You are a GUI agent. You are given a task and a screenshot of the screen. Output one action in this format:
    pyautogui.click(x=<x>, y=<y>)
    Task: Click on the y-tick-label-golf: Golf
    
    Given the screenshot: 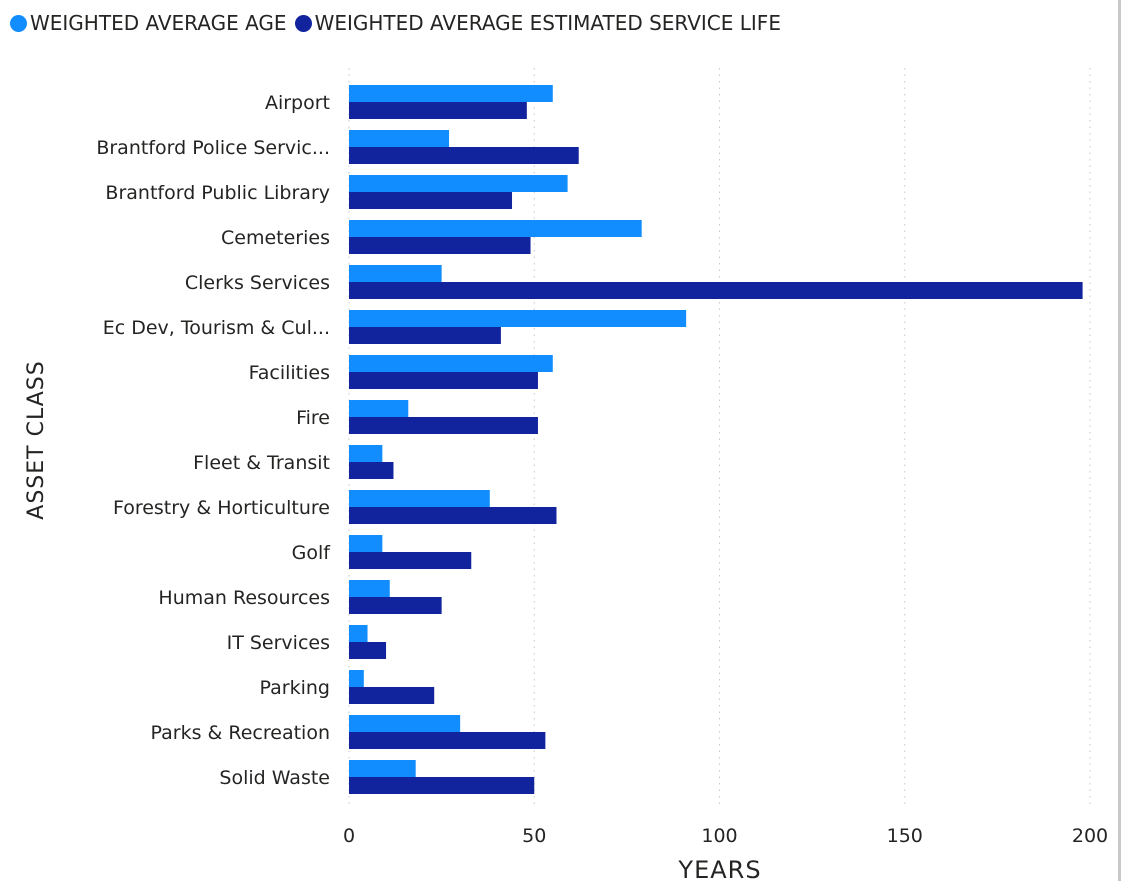 What is the action you would take?
    pyautogui.click(x=312, y=553)
    